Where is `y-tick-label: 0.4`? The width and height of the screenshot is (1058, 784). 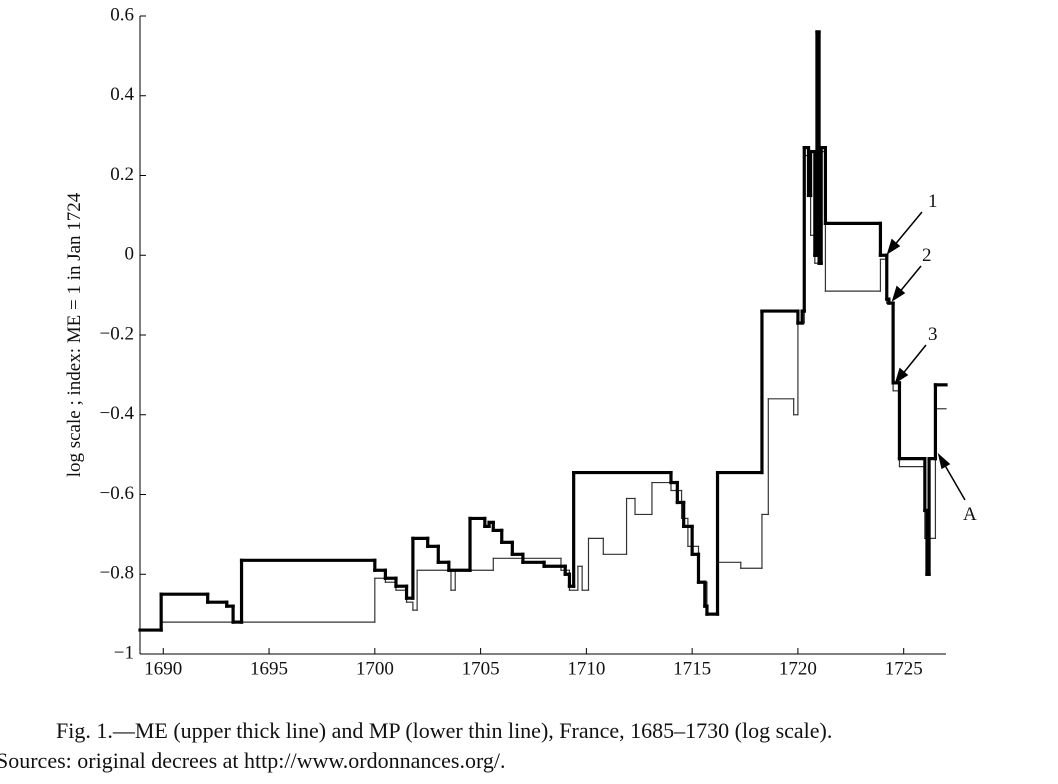
y-tick-label: 0.4 is located at coordinates (122, 94).